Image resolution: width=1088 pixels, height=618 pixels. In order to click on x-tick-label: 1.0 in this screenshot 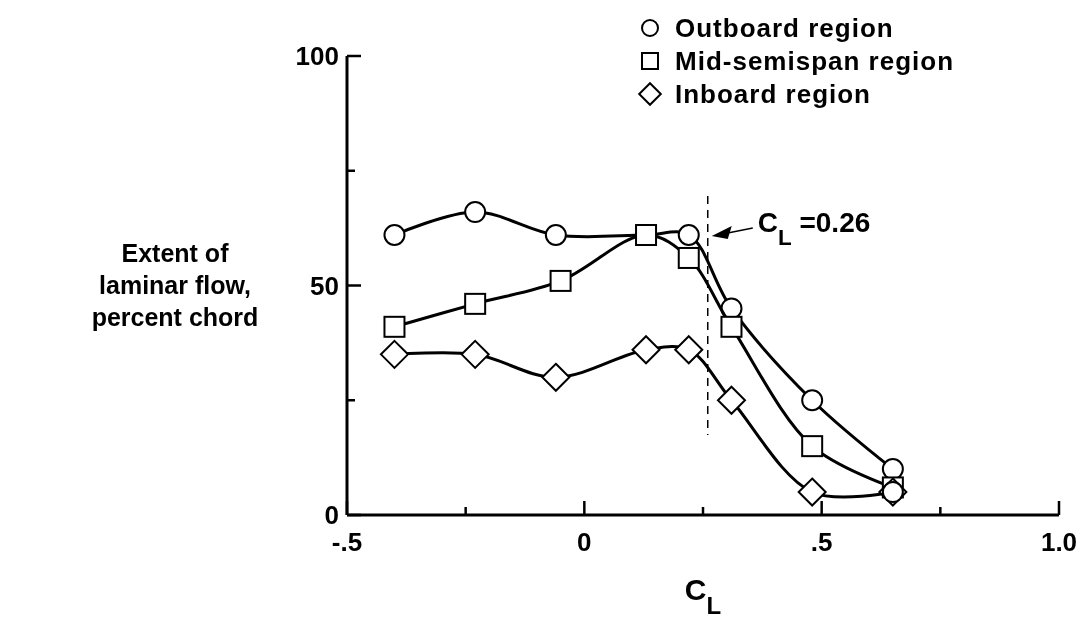, I will do `click(1059, 542)`.